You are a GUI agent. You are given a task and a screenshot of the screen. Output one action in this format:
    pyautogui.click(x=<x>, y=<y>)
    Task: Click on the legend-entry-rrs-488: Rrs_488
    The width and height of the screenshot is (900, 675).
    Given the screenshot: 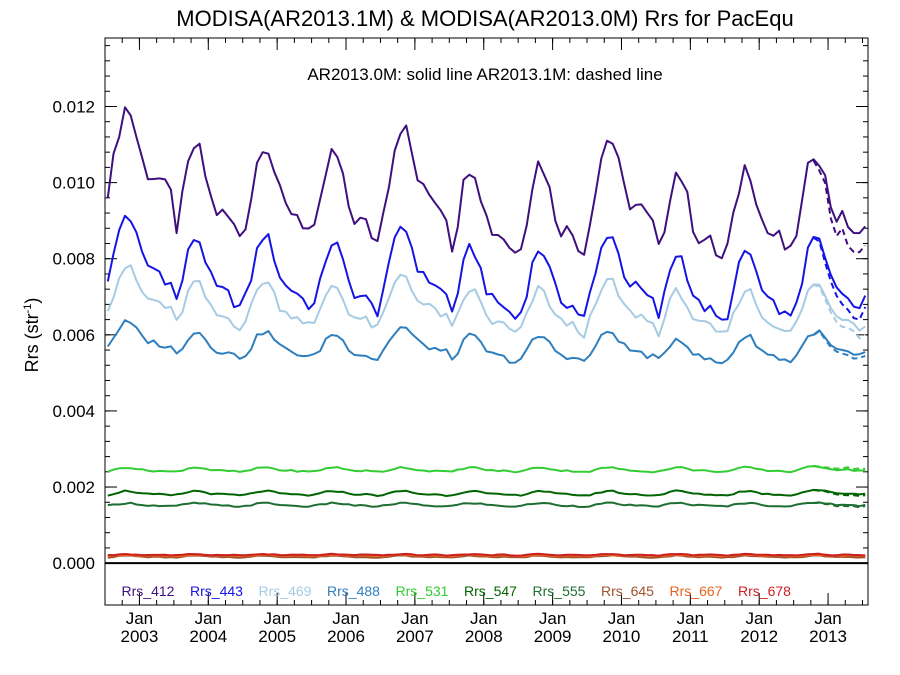 What is the action you would take?
    pyautogui.click(x=353, y=591)
    